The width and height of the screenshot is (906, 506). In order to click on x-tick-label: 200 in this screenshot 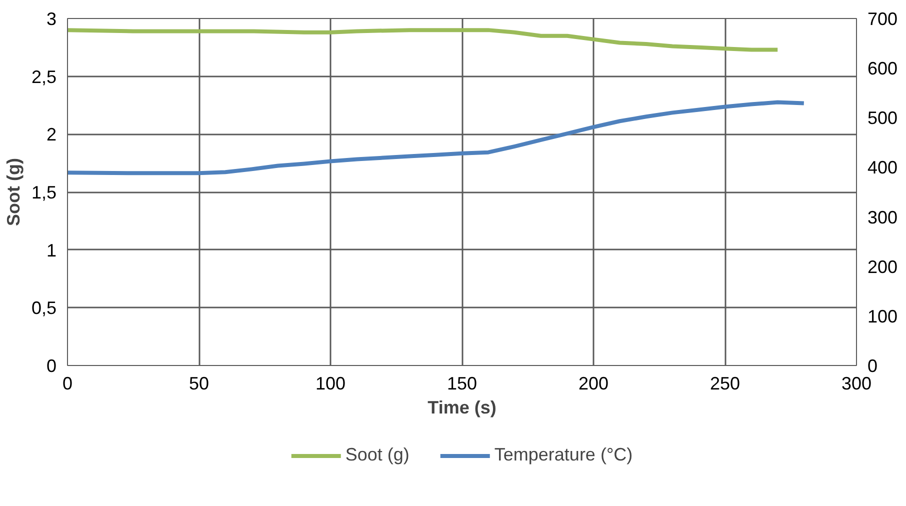, I will do `click(593, 384)`.